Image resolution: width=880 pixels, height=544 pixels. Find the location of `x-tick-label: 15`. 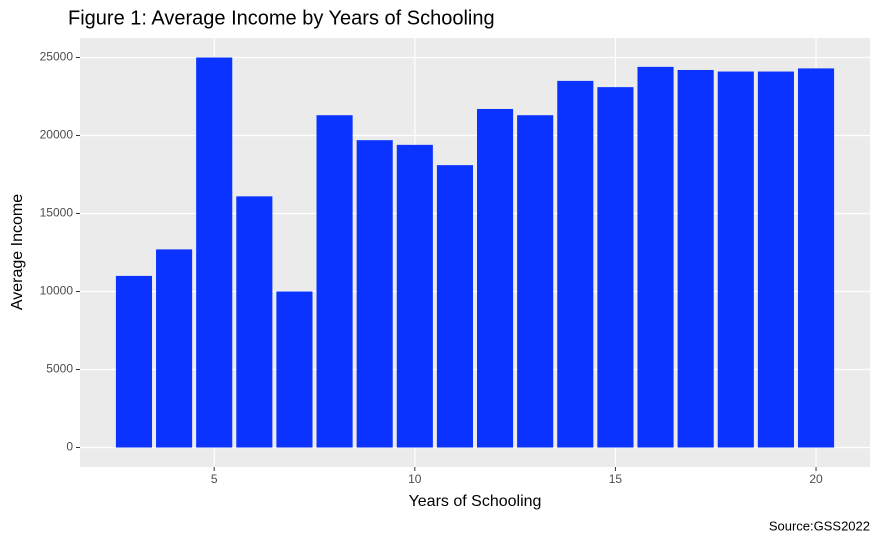

x-tick-label: 15 is located at coordinates (616, 479).